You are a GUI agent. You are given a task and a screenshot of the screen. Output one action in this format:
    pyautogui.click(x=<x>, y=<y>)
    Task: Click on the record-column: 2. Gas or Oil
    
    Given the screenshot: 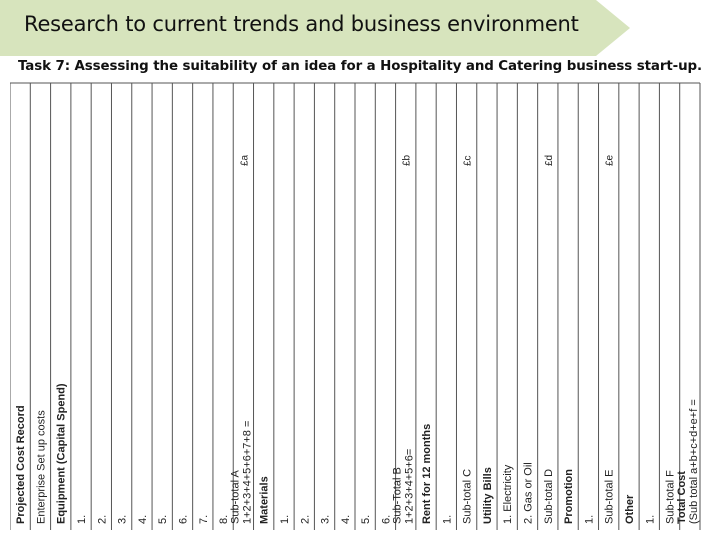 What is the action you would take?
    pyautogui.click(x=529, y=493)
    